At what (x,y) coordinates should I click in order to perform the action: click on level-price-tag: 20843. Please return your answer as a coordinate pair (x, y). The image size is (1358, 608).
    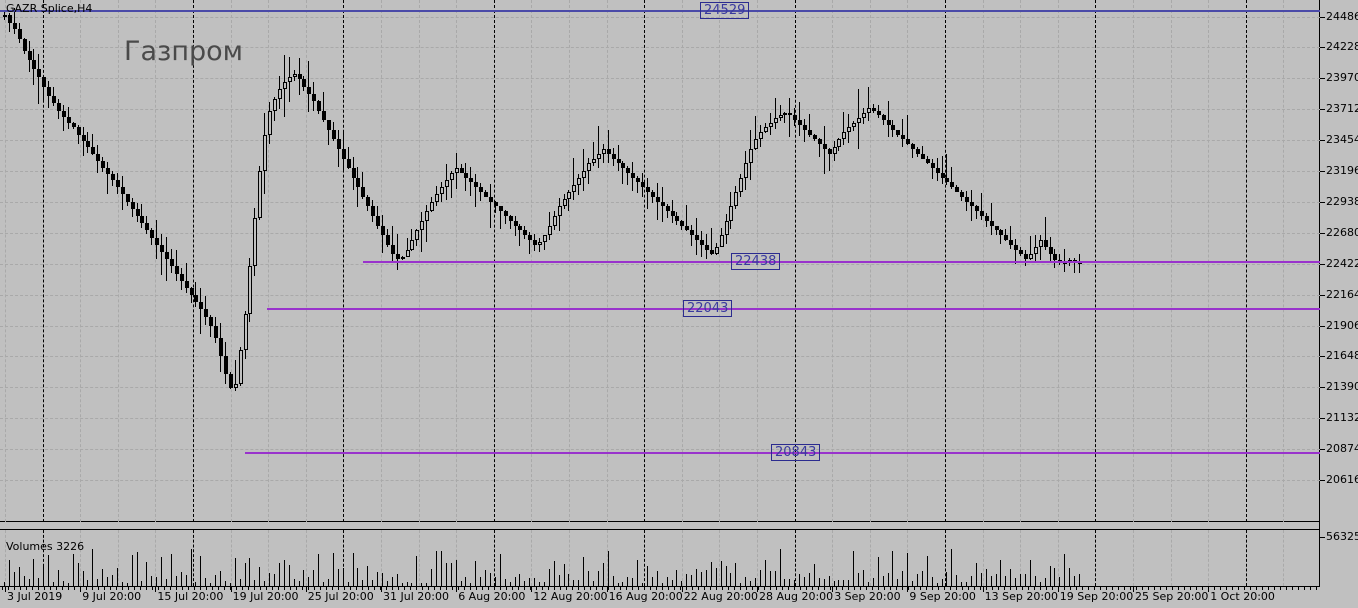
    Looking at the image, I should click on (796, 452).